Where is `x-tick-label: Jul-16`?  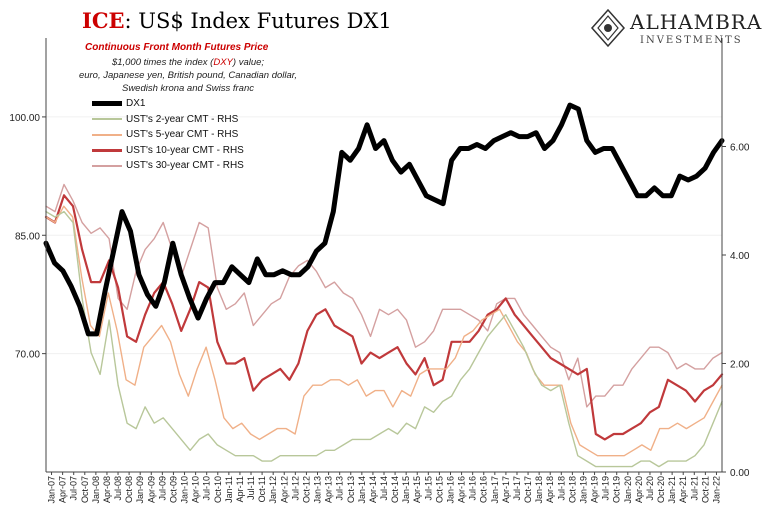 x-tick-label: Jul-16 is located at coordinates (473, 488).